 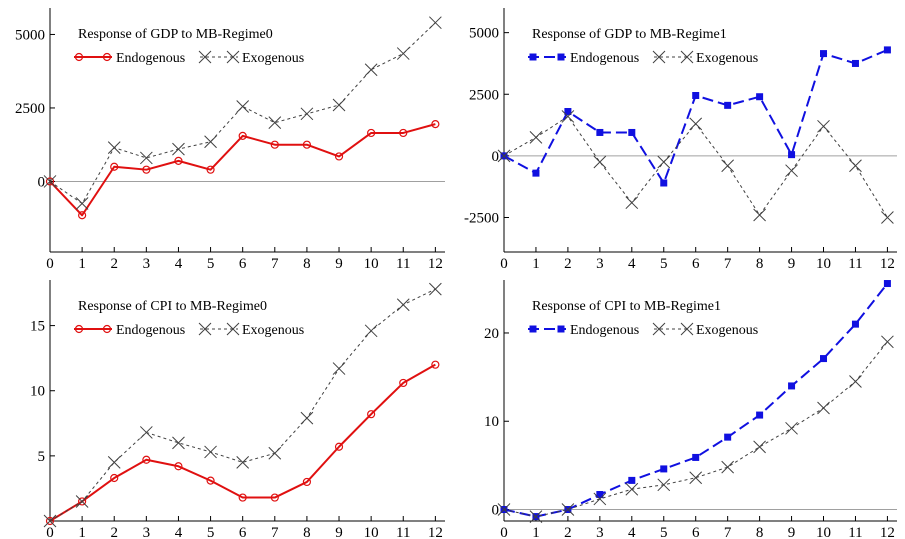 What do you see at coordinates (42, 457) in the screenshot?
I see `y-tick-label: 5` at bounding box center [42, 457].